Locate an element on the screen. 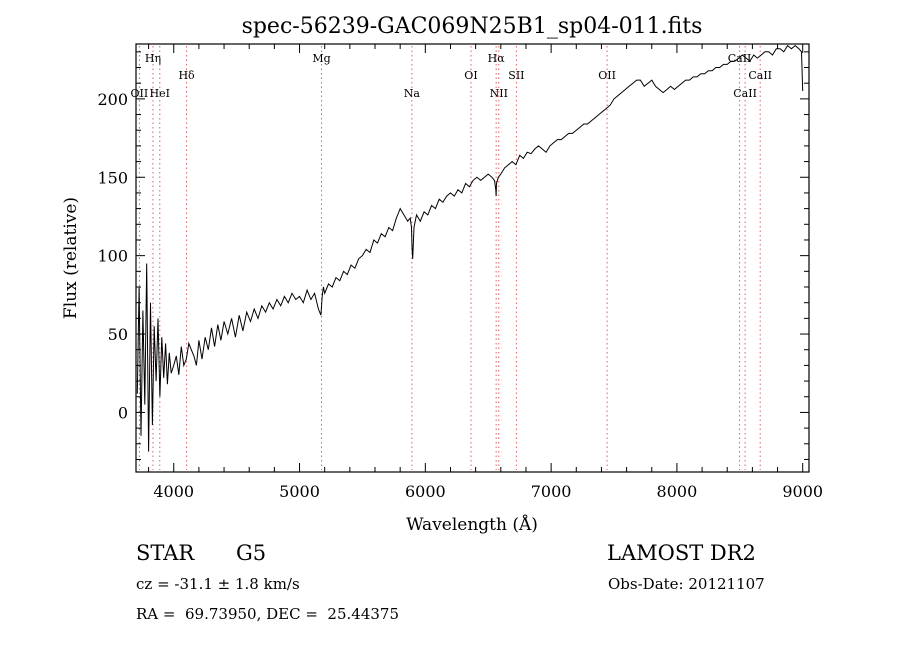  line-label-2: HeI is located at coordinates (160, 93).